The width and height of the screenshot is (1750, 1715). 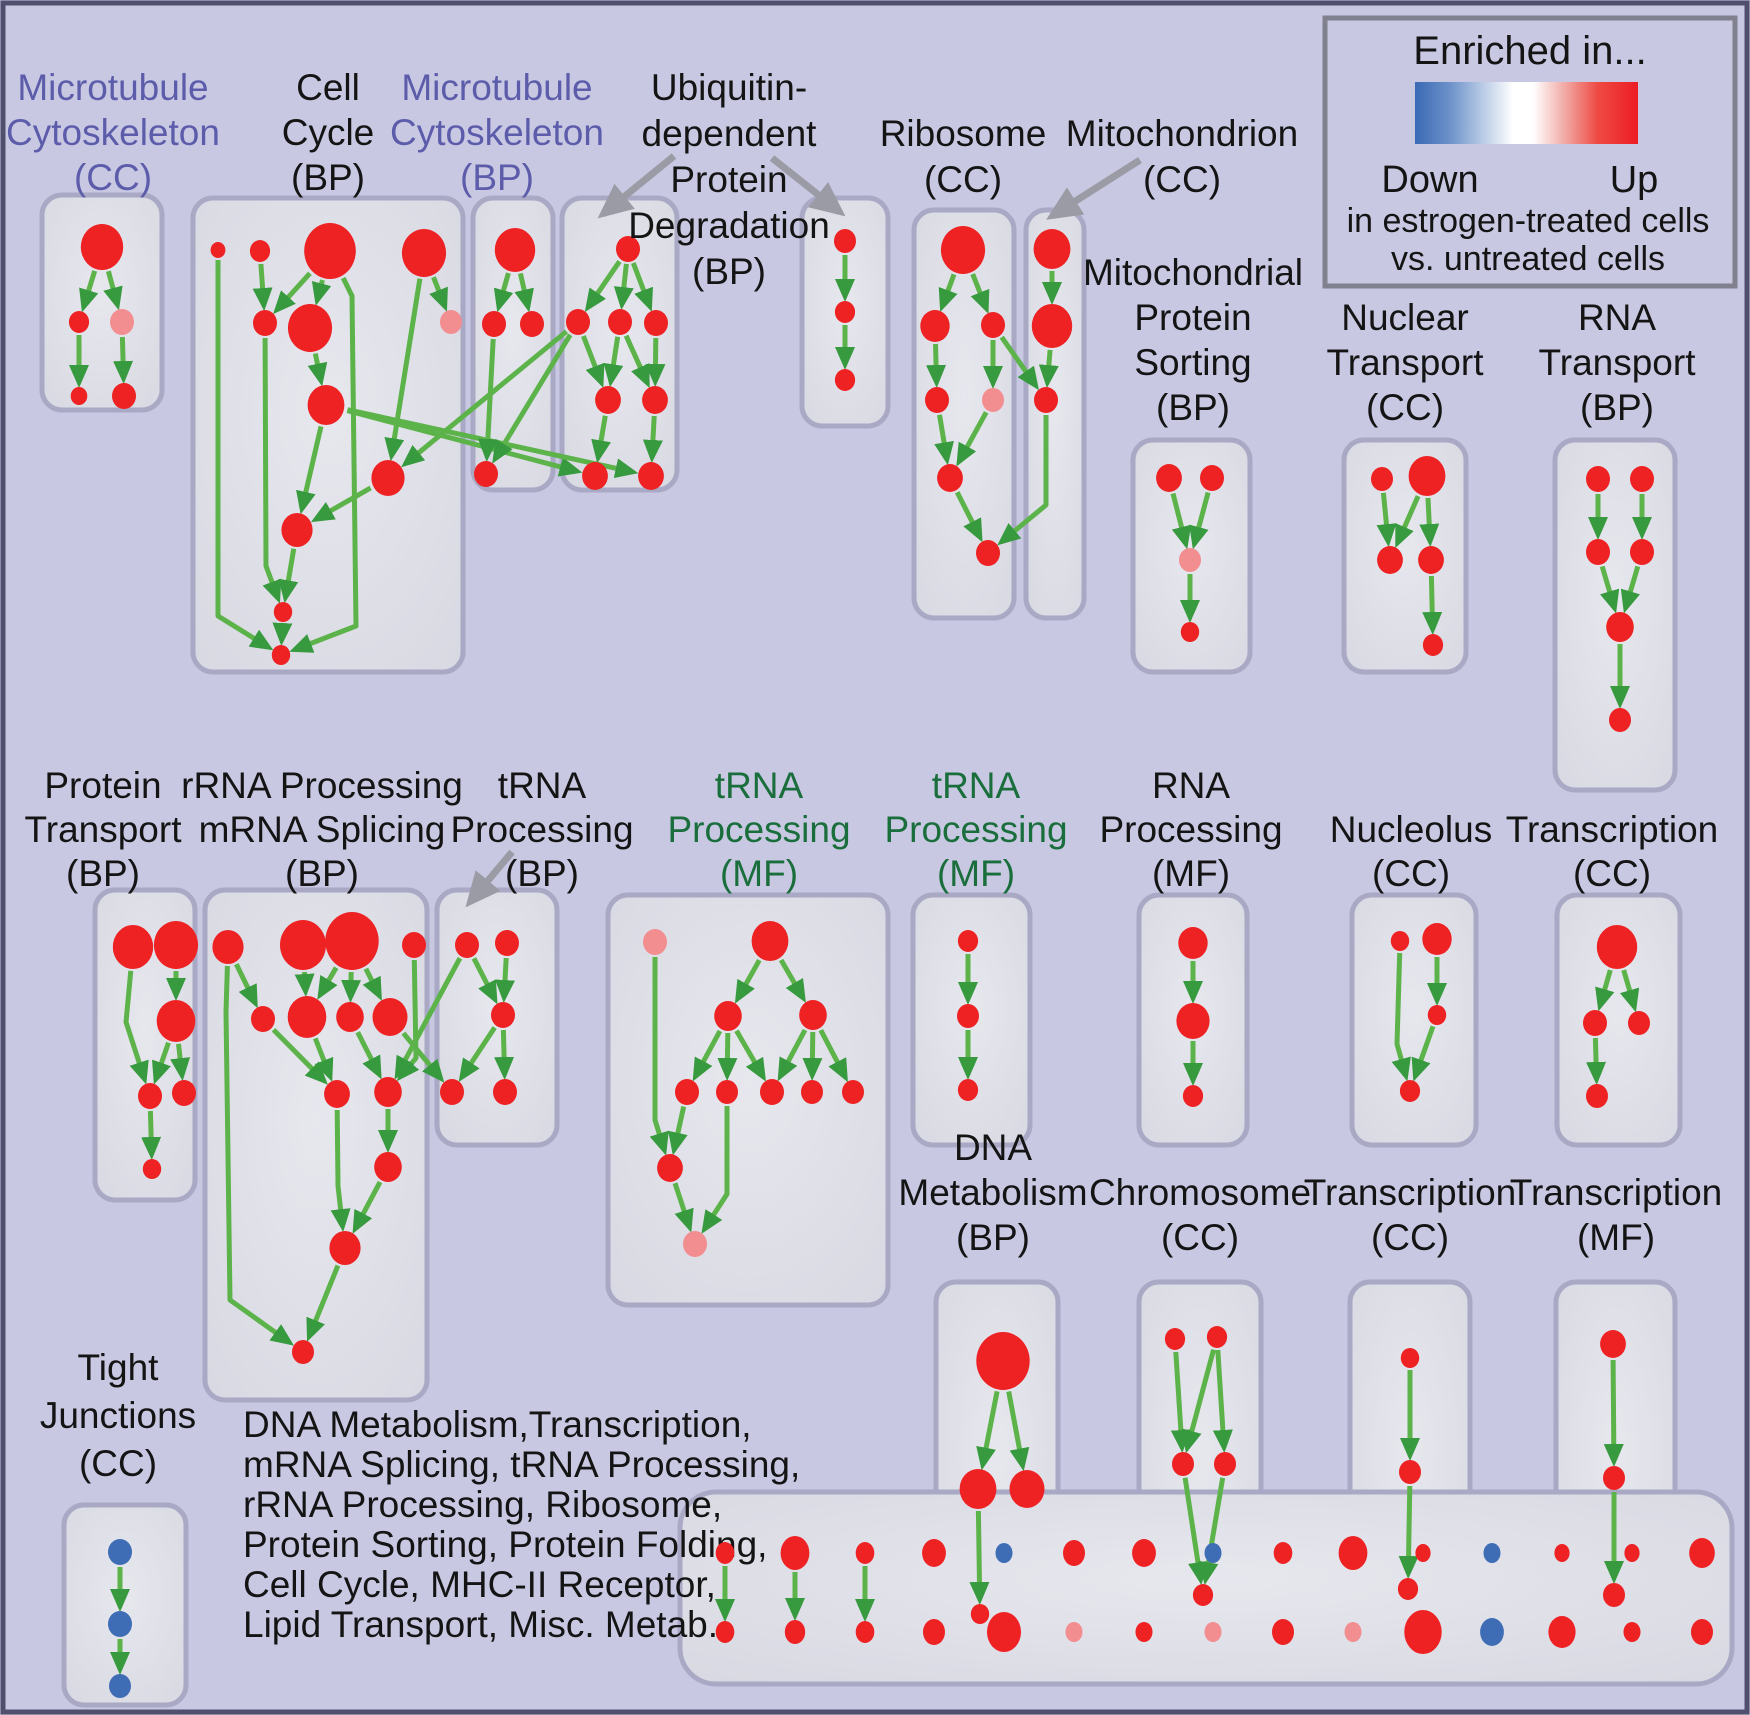 What do you see at coordinates (687, 1092) in the screenshot?
I see `go-node-ts0` at bounding box center [687, 1092].